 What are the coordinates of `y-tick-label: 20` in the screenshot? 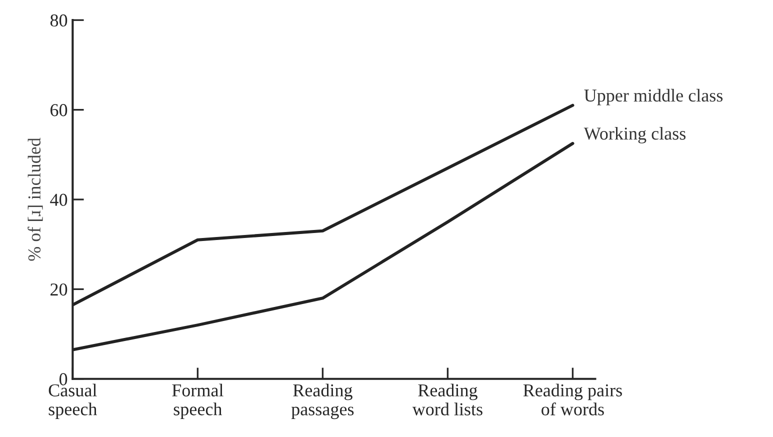 It's located at (59, 289).